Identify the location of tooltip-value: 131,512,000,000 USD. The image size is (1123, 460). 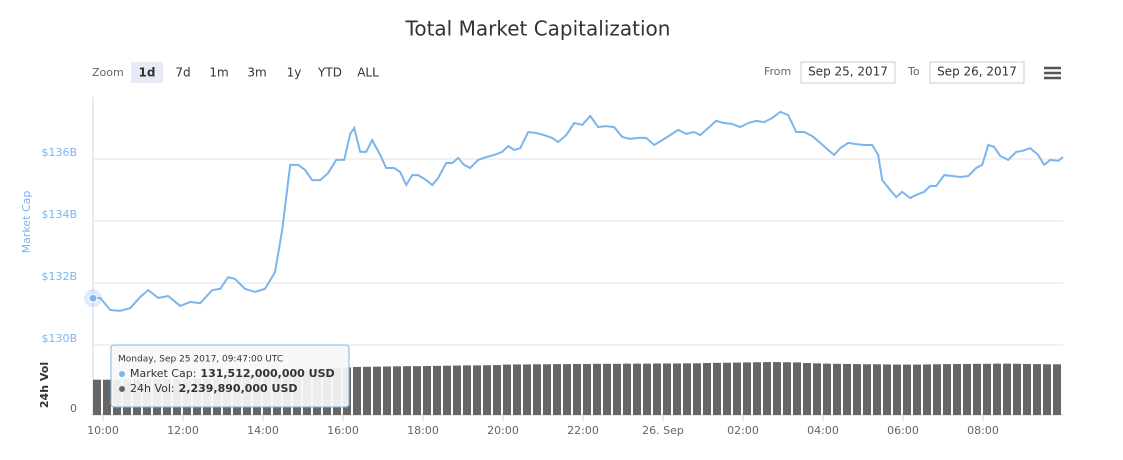
(267, 373).